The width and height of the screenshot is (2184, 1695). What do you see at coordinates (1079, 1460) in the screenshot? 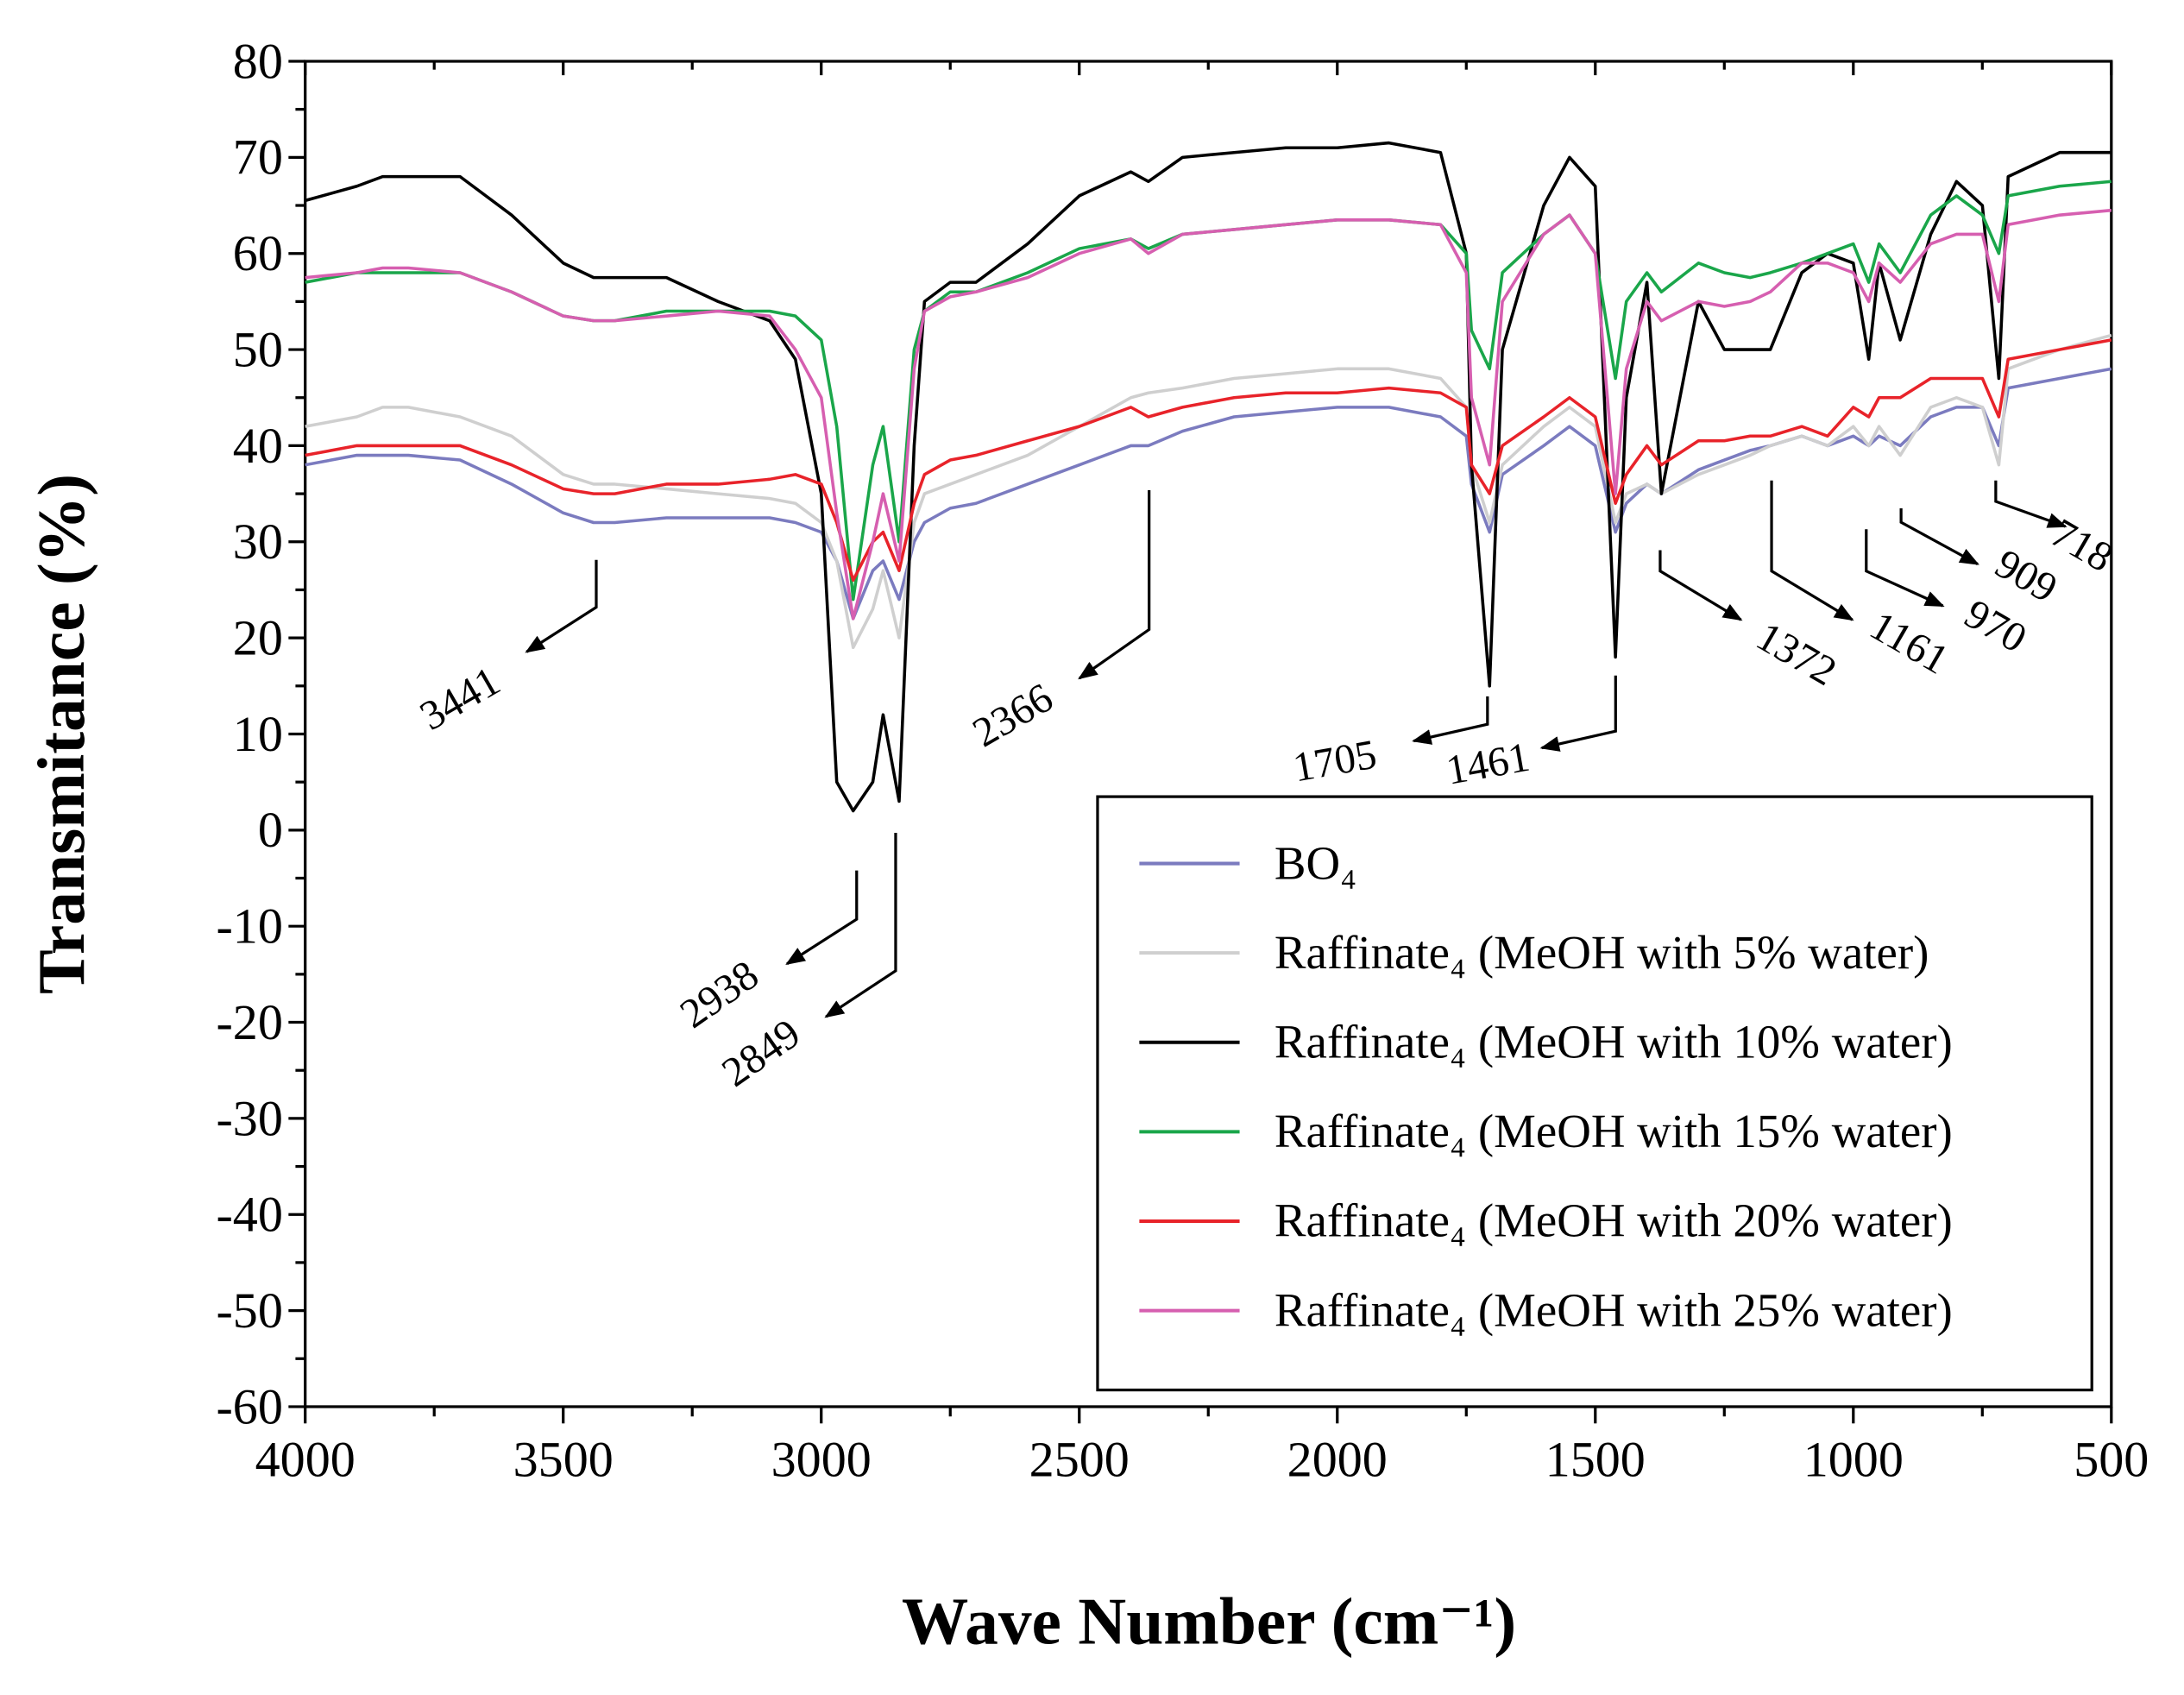
I see `x-tick-label: 2500` at bounding box center [1079, 1460].